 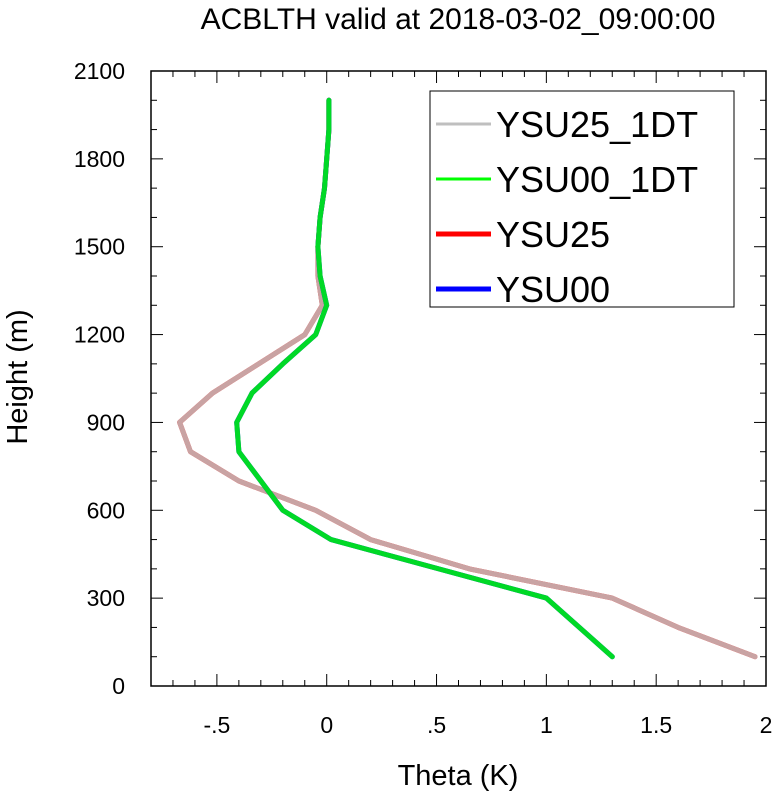 What do you see at coordinates (766, 725) in the screenshot?
I see `x-tick-label: 2` at bounding box center [766, 725].